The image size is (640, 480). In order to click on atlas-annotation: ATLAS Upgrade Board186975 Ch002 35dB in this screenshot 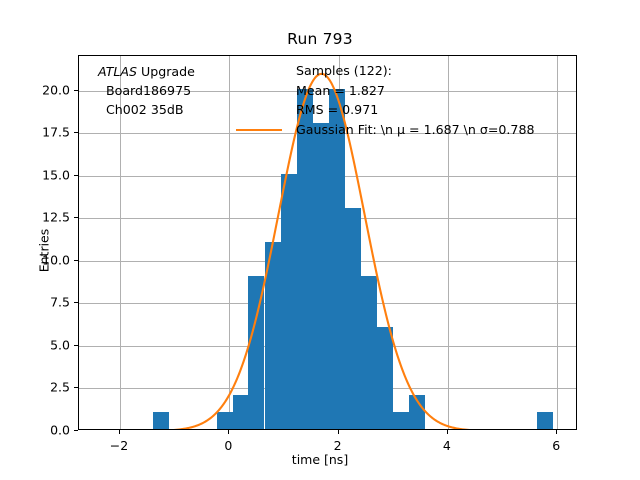, I will do `click(146, 90)`.